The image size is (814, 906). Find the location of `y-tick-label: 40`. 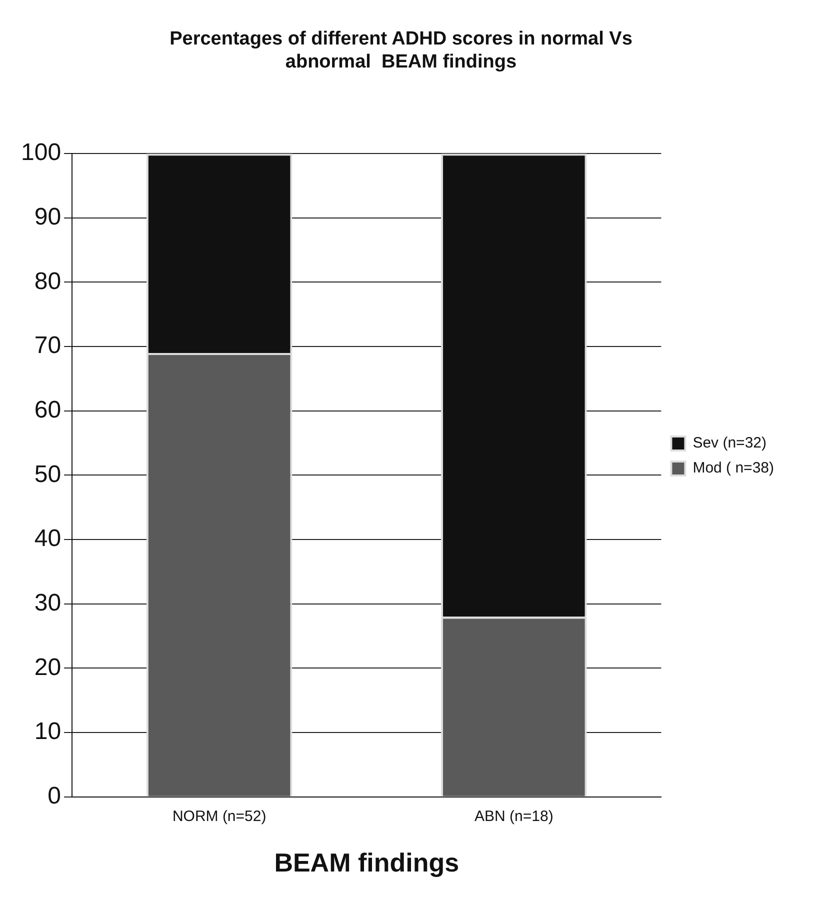

y-tick-label: 40 is located at coordinates (48, 538).